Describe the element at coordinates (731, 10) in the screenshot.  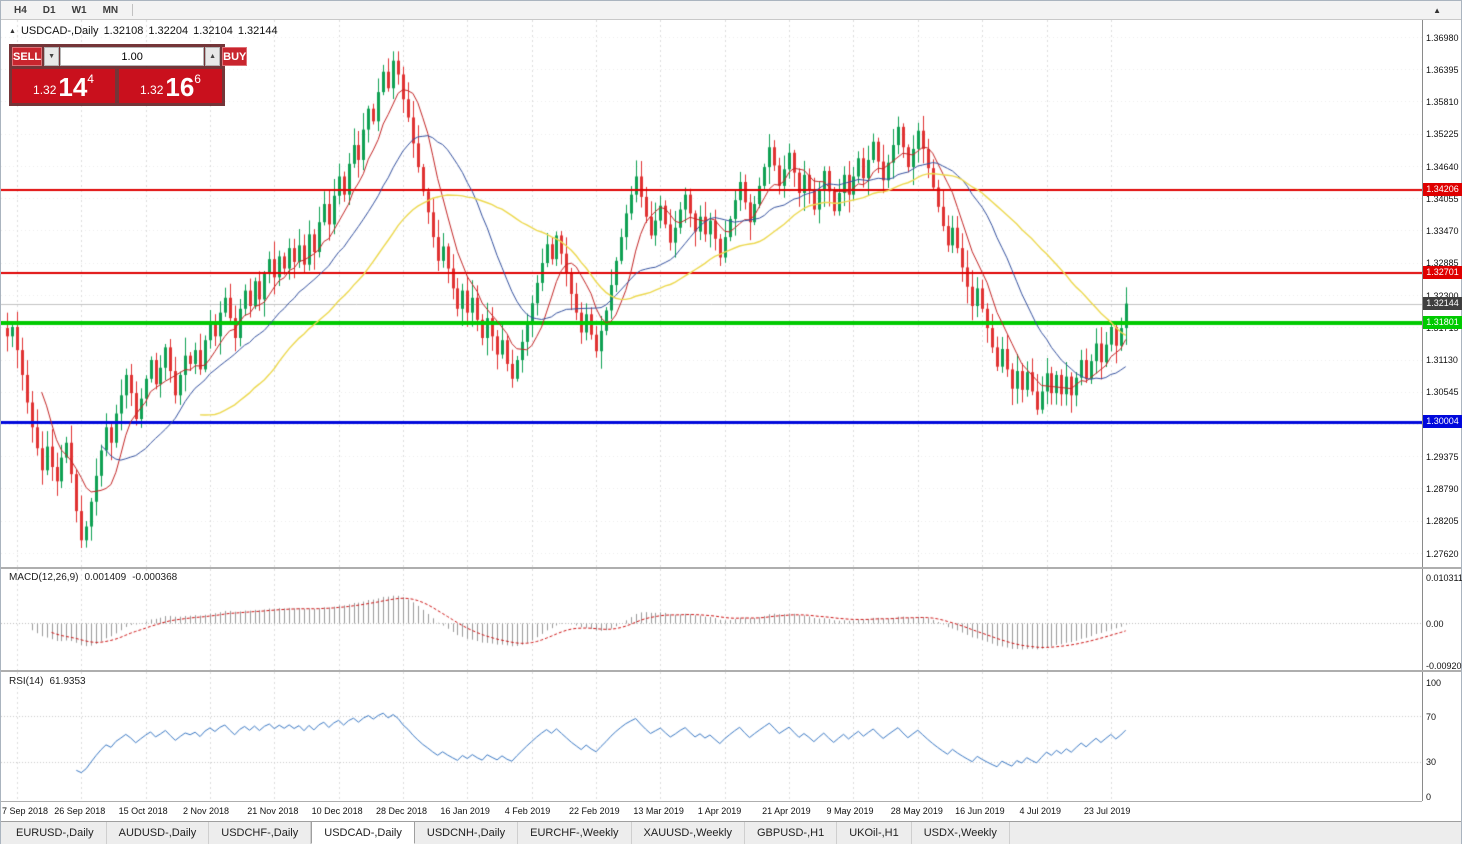
I see `timeframe-toolbar: H4 D1 W1 MN ▲` at that location.